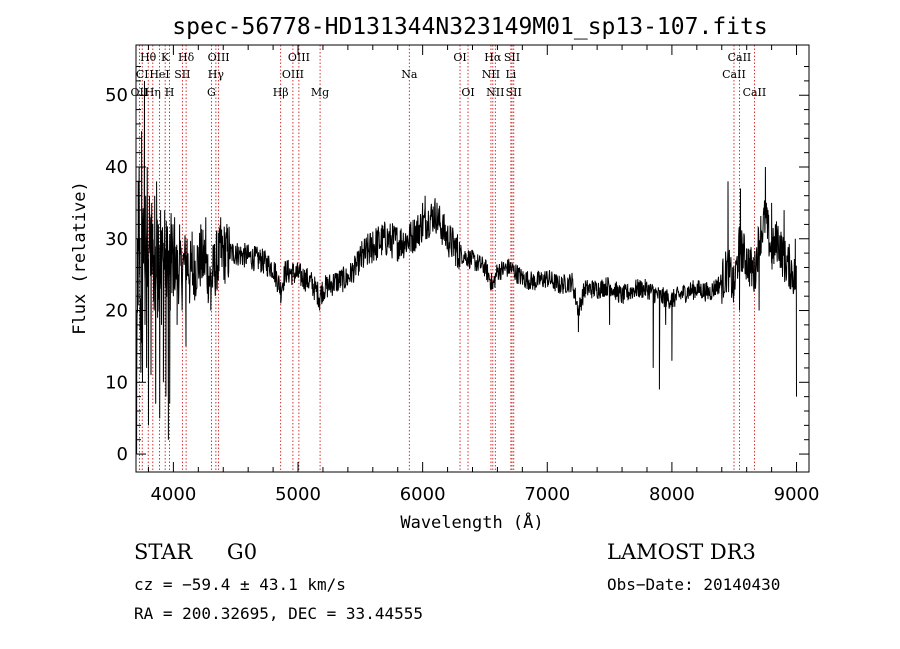 The image size is (900, 649). What do you see at coordinates (80, 258) in the screenshot?
I see `y-axis-label: Flux (relative)` at bounding box center [80, 258].